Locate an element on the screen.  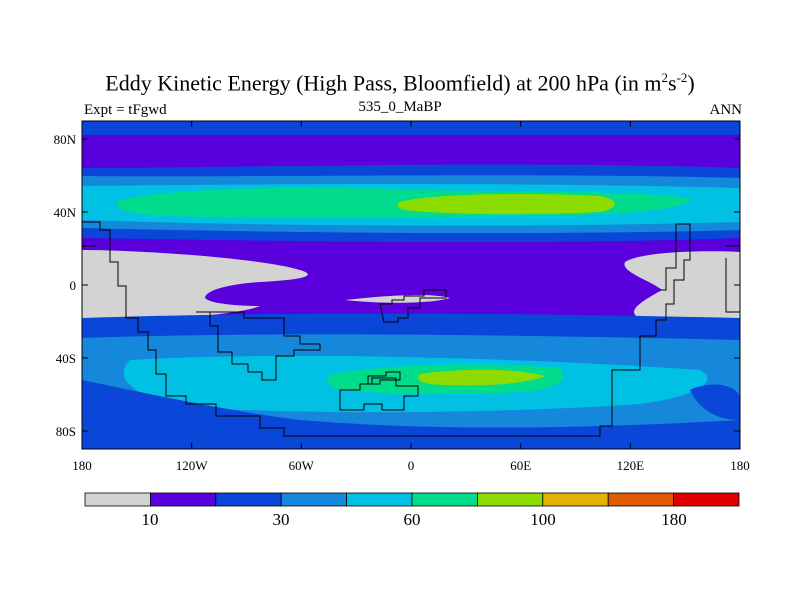
x-tick-label: 120W is located at coordinates (192, 465).